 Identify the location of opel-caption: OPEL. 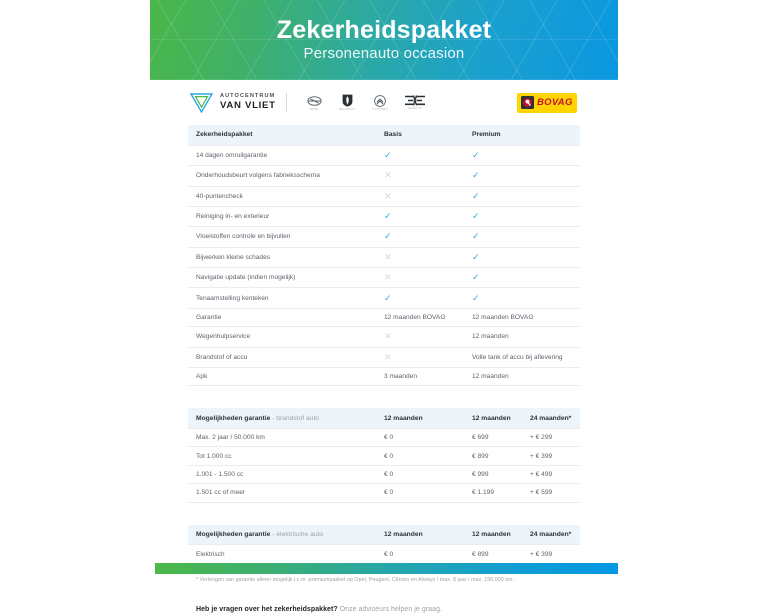
(314, 109).